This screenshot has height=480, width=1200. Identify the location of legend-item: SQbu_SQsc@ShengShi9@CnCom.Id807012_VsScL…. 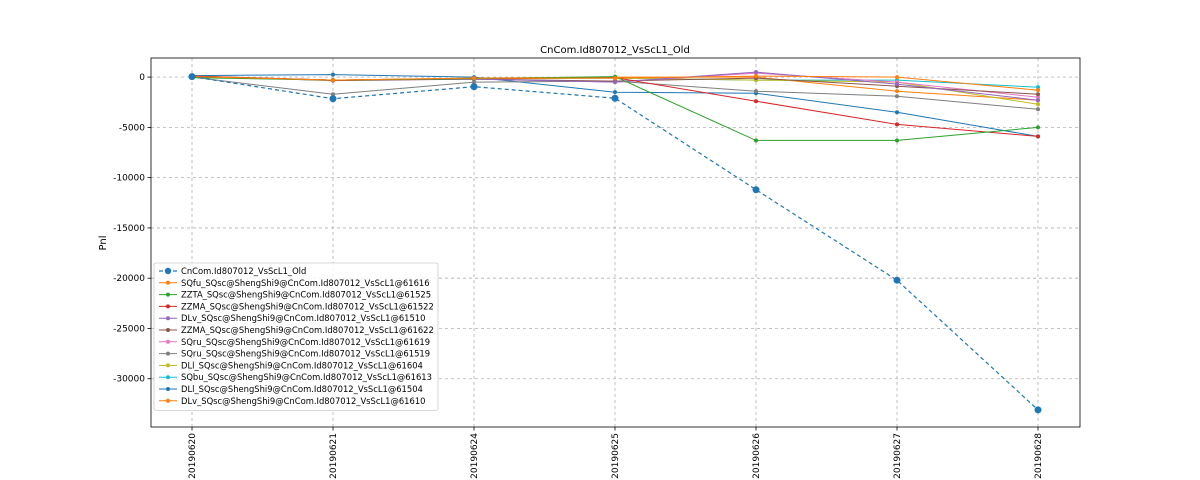
(295, 377).